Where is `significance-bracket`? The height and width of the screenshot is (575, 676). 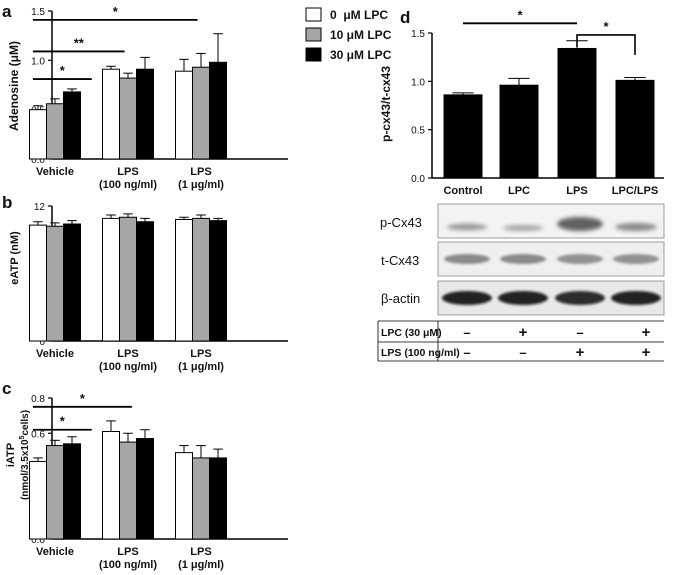 significance-bracket is located at coordinates (606, 44).